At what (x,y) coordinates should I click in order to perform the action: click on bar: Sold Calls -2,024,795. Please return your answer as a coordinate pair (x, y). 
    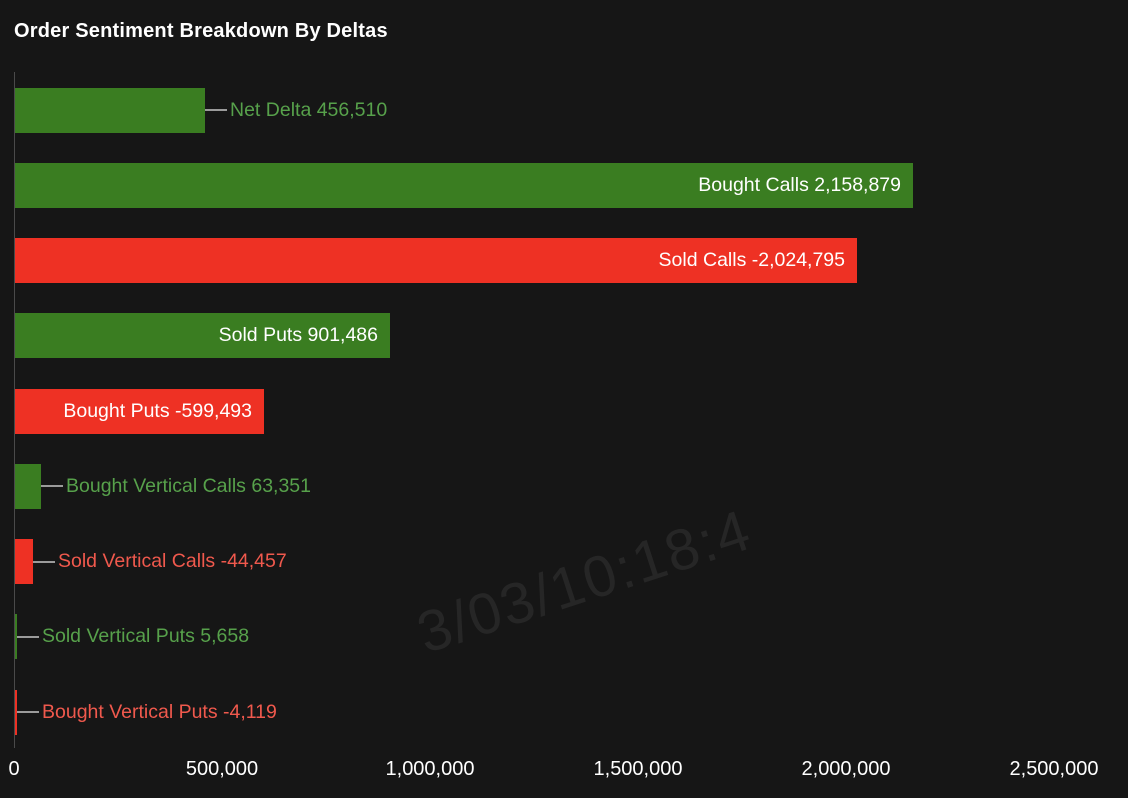
    Looking at the image, I should click on (436, 260).